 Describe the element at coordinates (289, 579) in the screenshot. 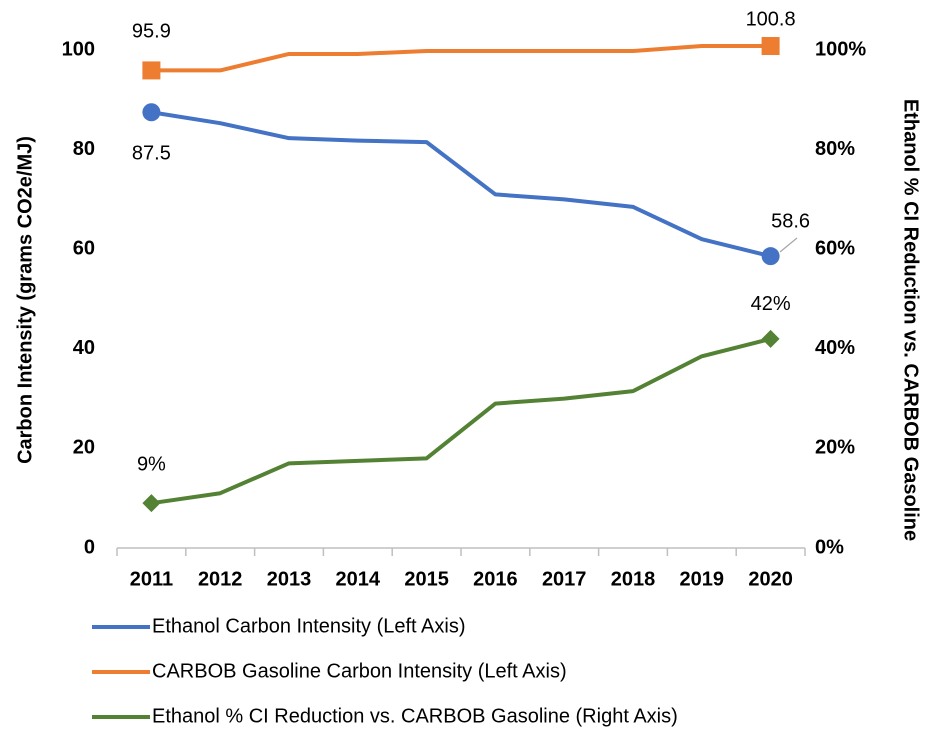

I see `x-tick-label: 2013` at that location.